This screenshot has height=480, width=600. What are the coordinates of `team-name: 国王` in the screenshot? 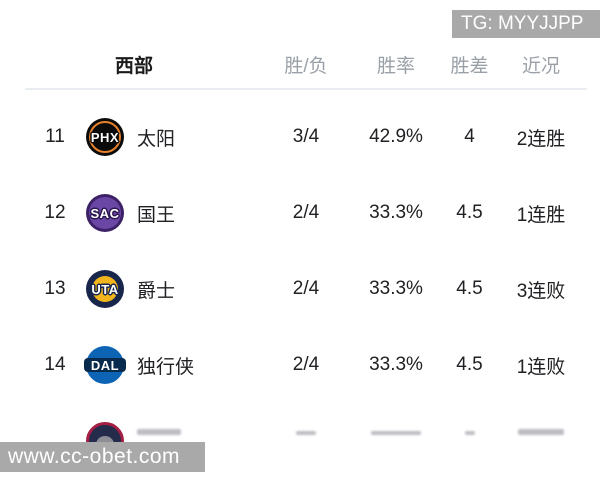 It's located at (156, 215).